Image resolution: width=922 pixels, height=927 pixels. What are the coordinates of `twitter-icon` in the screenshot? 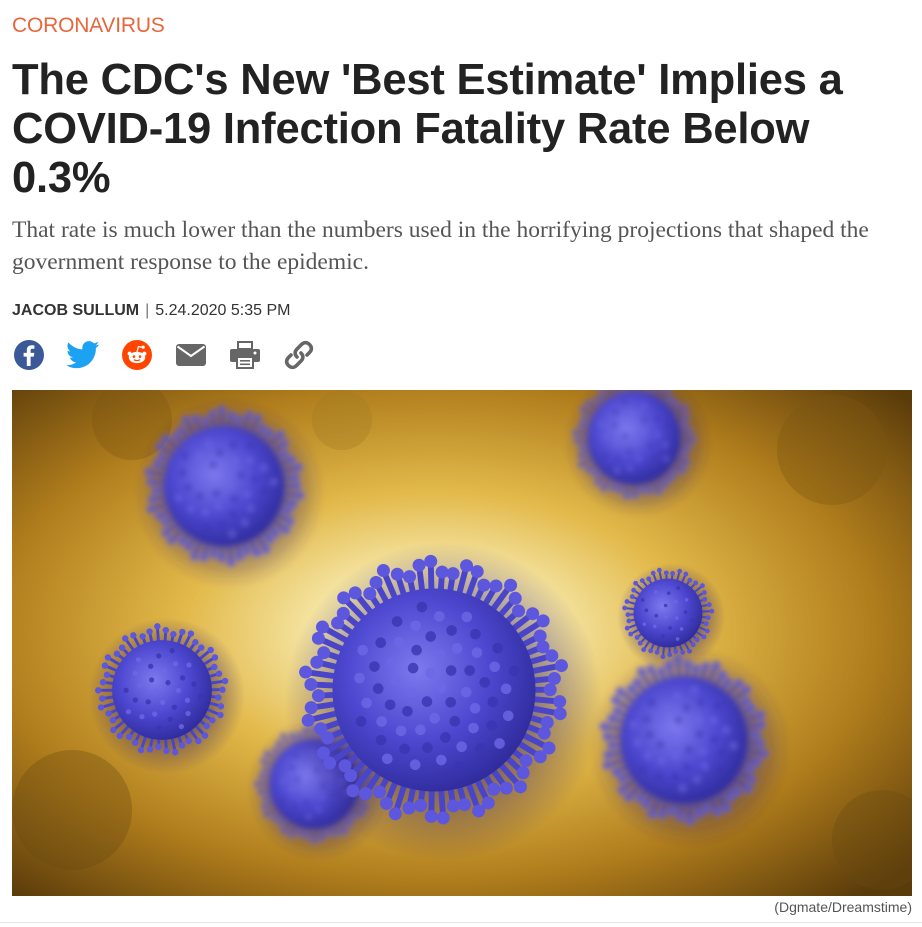 It's located at (83, 355).